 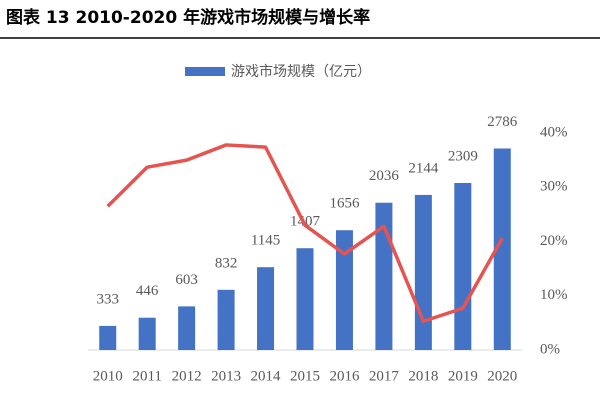 I want to click on x-tick-label: 2020, so click(x=502, y=376).